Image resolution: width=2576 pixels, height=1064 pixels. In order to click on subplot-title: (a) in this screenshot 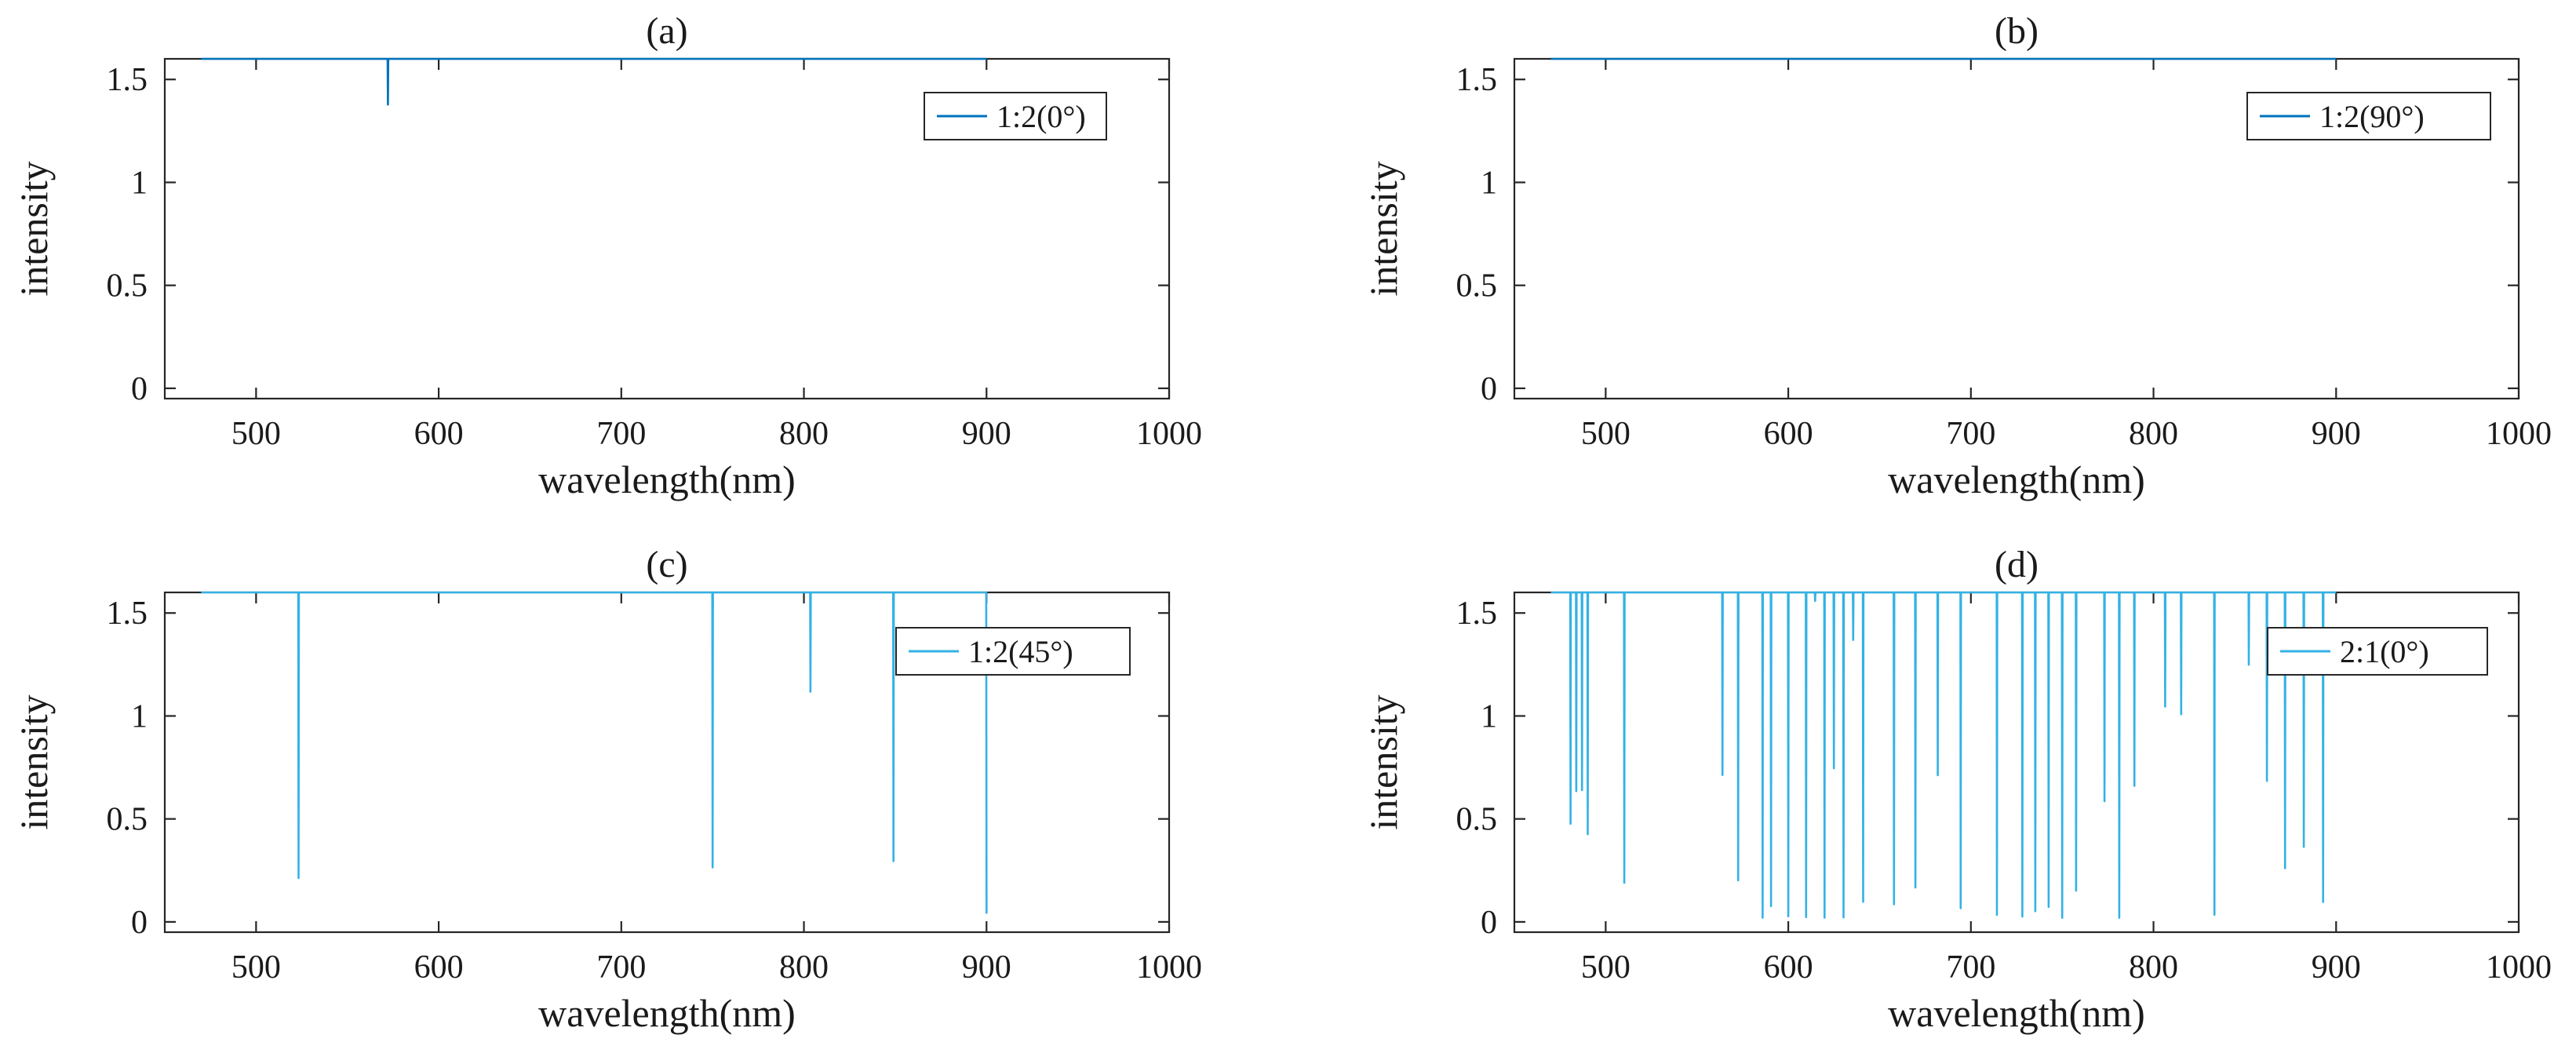, I will do `click(666, 31)`.